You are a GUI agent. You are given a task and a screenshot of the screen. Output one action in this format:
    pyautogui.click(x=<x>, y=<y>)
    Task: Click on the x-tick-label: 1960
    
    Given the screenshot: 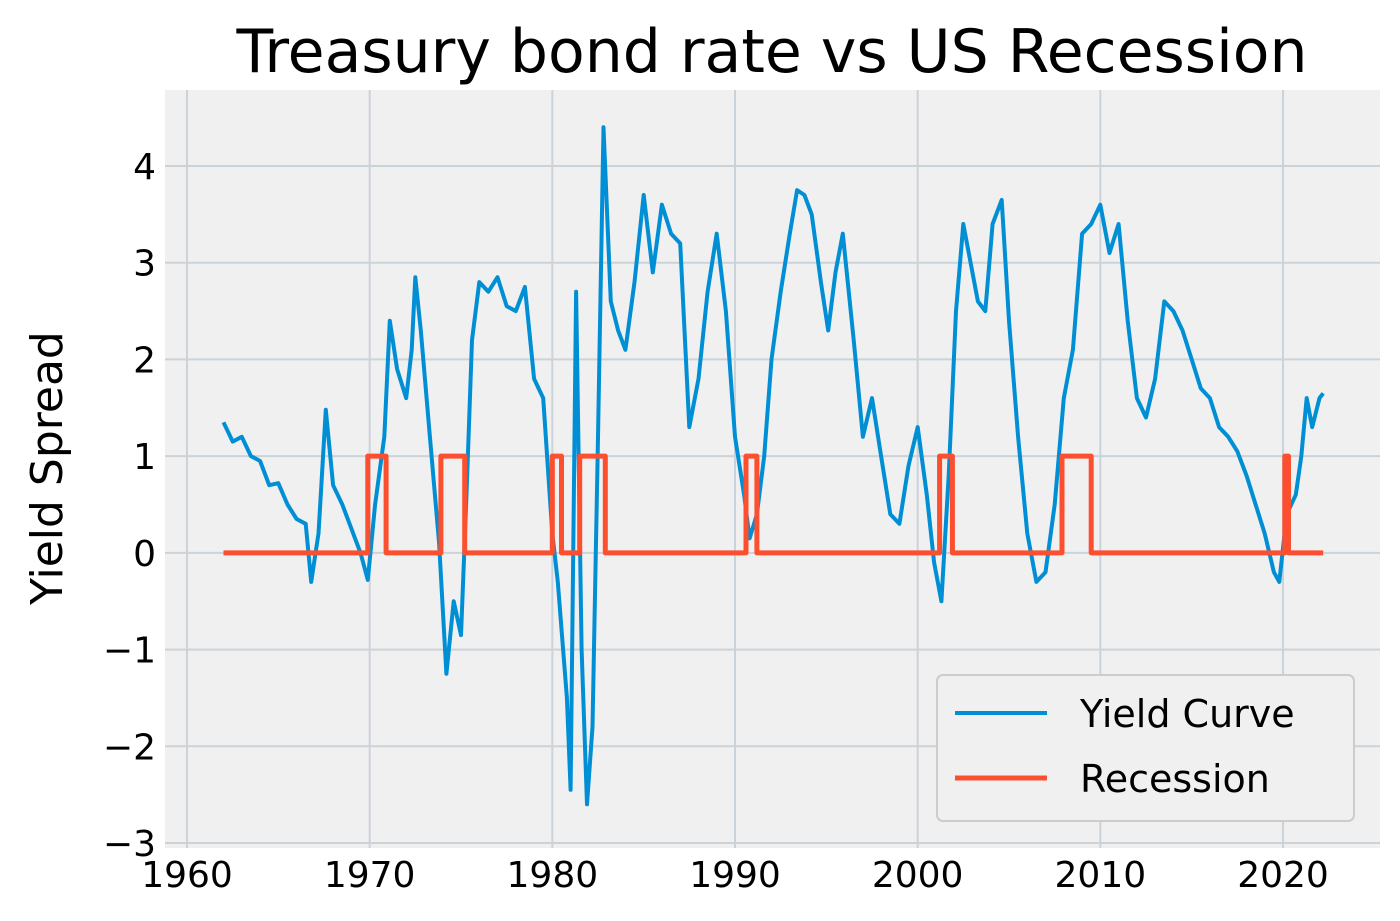 What is the action you would take?
    pyautogui.click(x=187, y=875)
    